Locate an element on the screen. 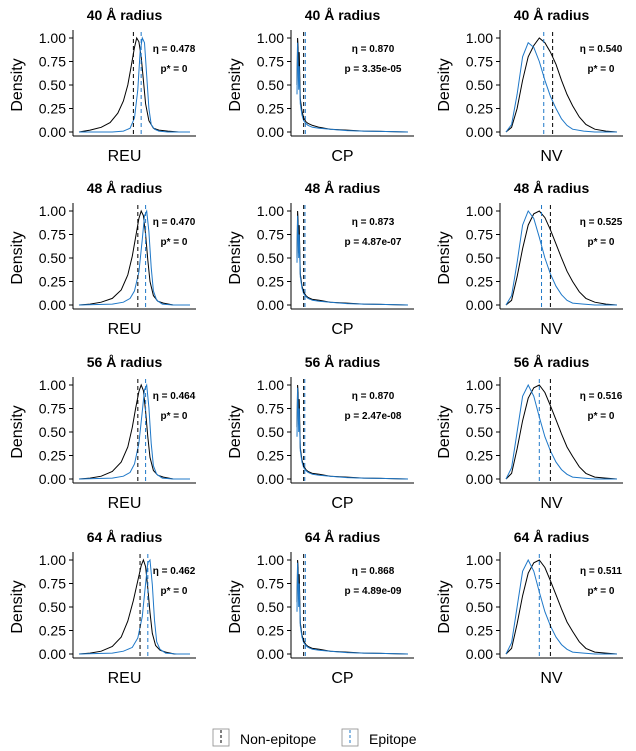  legend-label: Epitope is located at coordinates (393, 739).